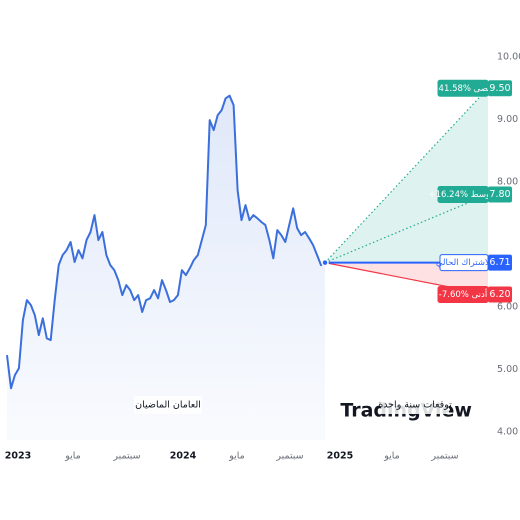  Describe the element at coordinates (463, 294) in the screenshot. I see `forecast-tag-label: -7.60% أدنى` at that location.